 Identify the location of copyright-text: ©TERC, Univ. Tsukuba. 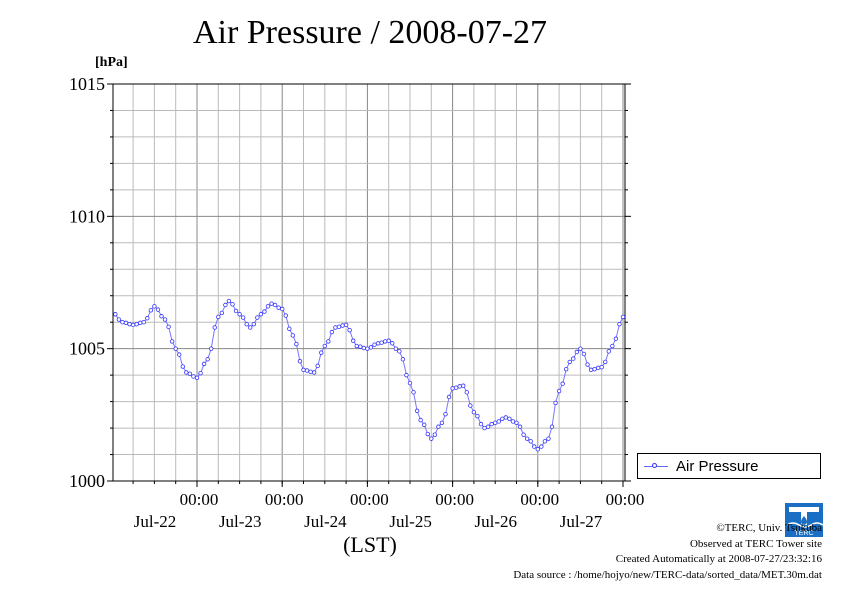
(769, 528).